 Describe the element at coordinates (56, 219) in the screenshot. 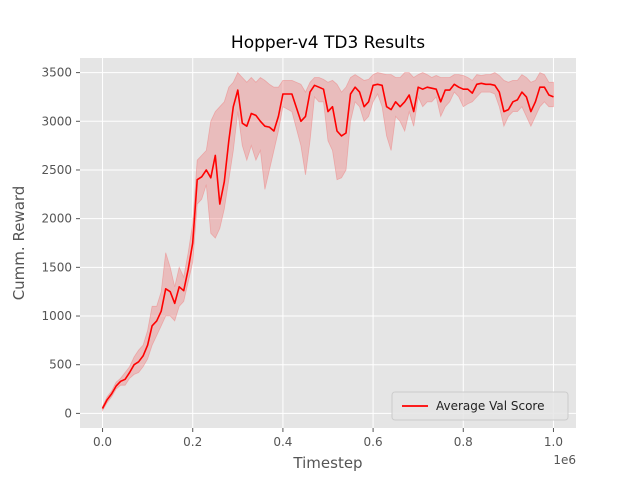

I see `y-tick-label: 2000` at that location.